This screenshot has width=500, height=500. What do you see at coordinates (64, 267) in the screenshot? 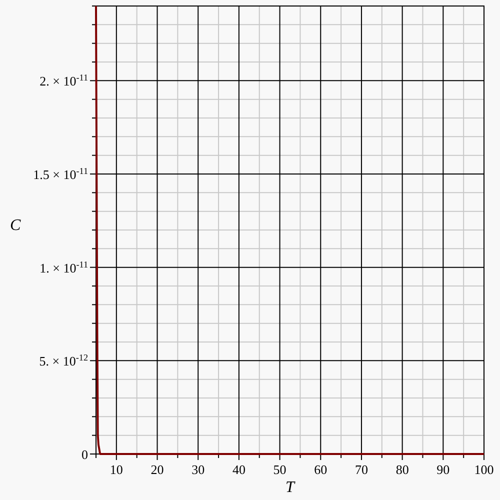
I see `y-tick-label: 1. × 10$^{-11}$` at bounding box center [64, 267].